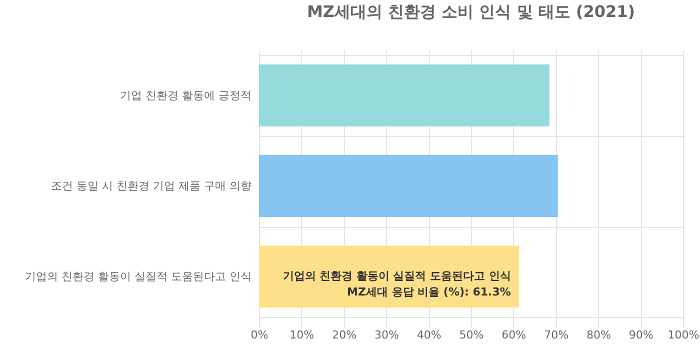  I want to click on x-tick-label: 100%, so click(684, 335).